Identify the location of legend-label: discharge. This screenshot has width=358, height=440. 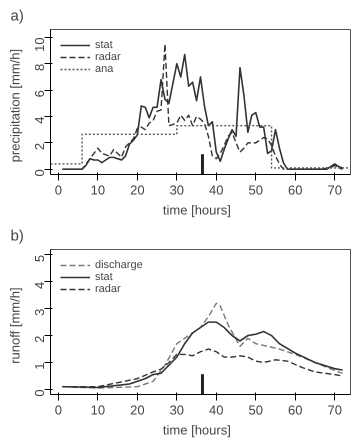
(119, 265).